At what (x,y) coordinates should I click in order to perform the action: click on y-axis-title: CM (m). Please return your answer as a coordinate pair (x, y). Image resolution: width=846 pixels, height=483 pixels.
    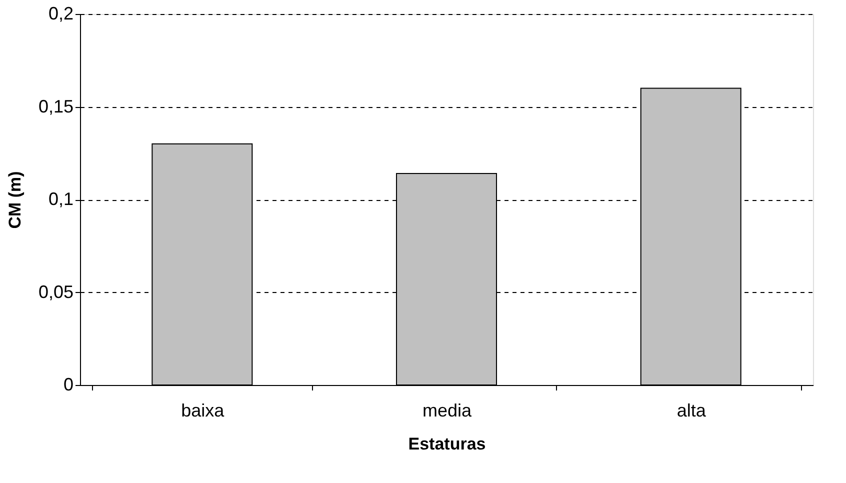
    Looking at the image, I should click on (14, 200).